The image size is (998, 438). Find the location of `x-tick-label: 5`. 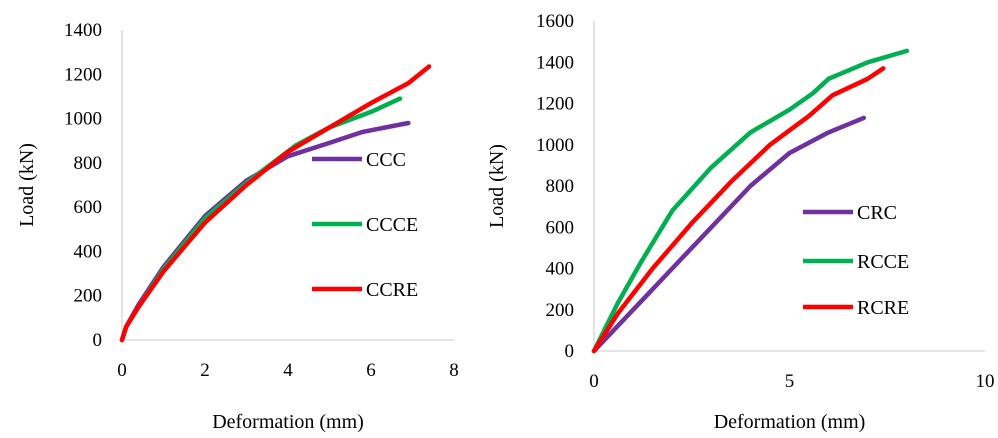

x-tick-label: 5 is located at coordinates (790, 381).